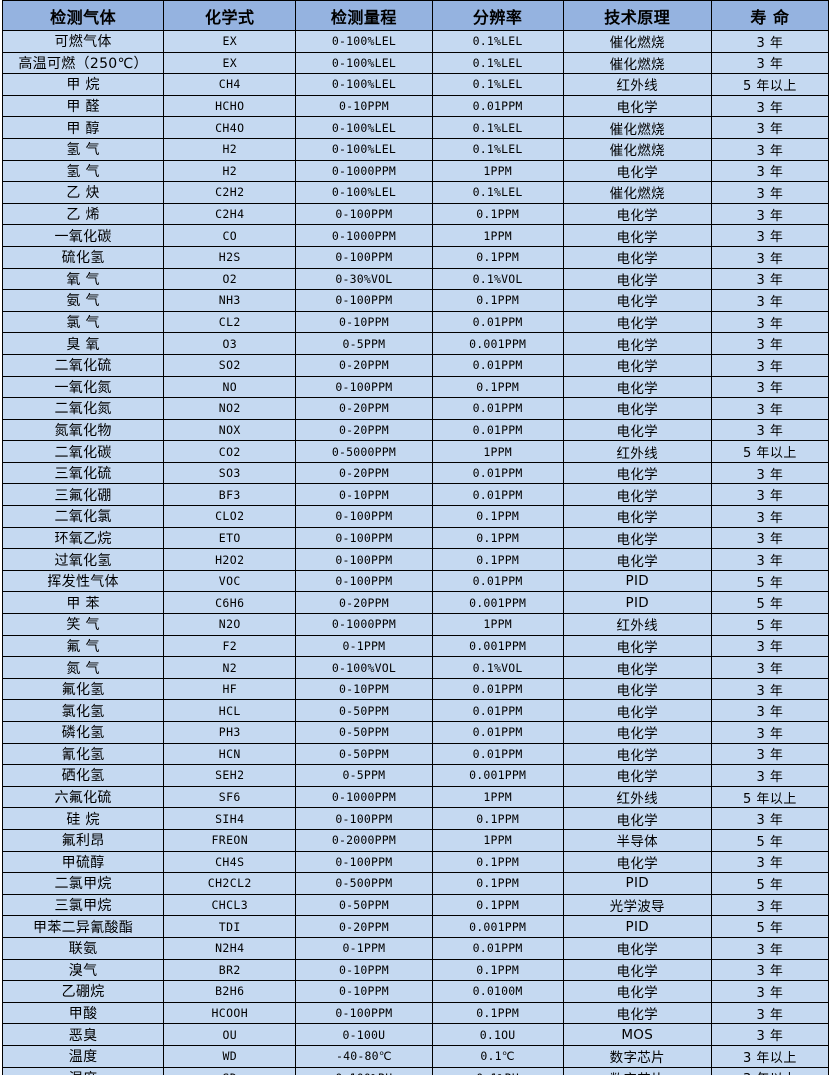  What do you see at coordinates (415, 710) in the screenshot?
I see `table-row: 氯化氢 HCL 0-50PPM 0.01PPM 电化学 3 年` at bounding box center [415, 710].